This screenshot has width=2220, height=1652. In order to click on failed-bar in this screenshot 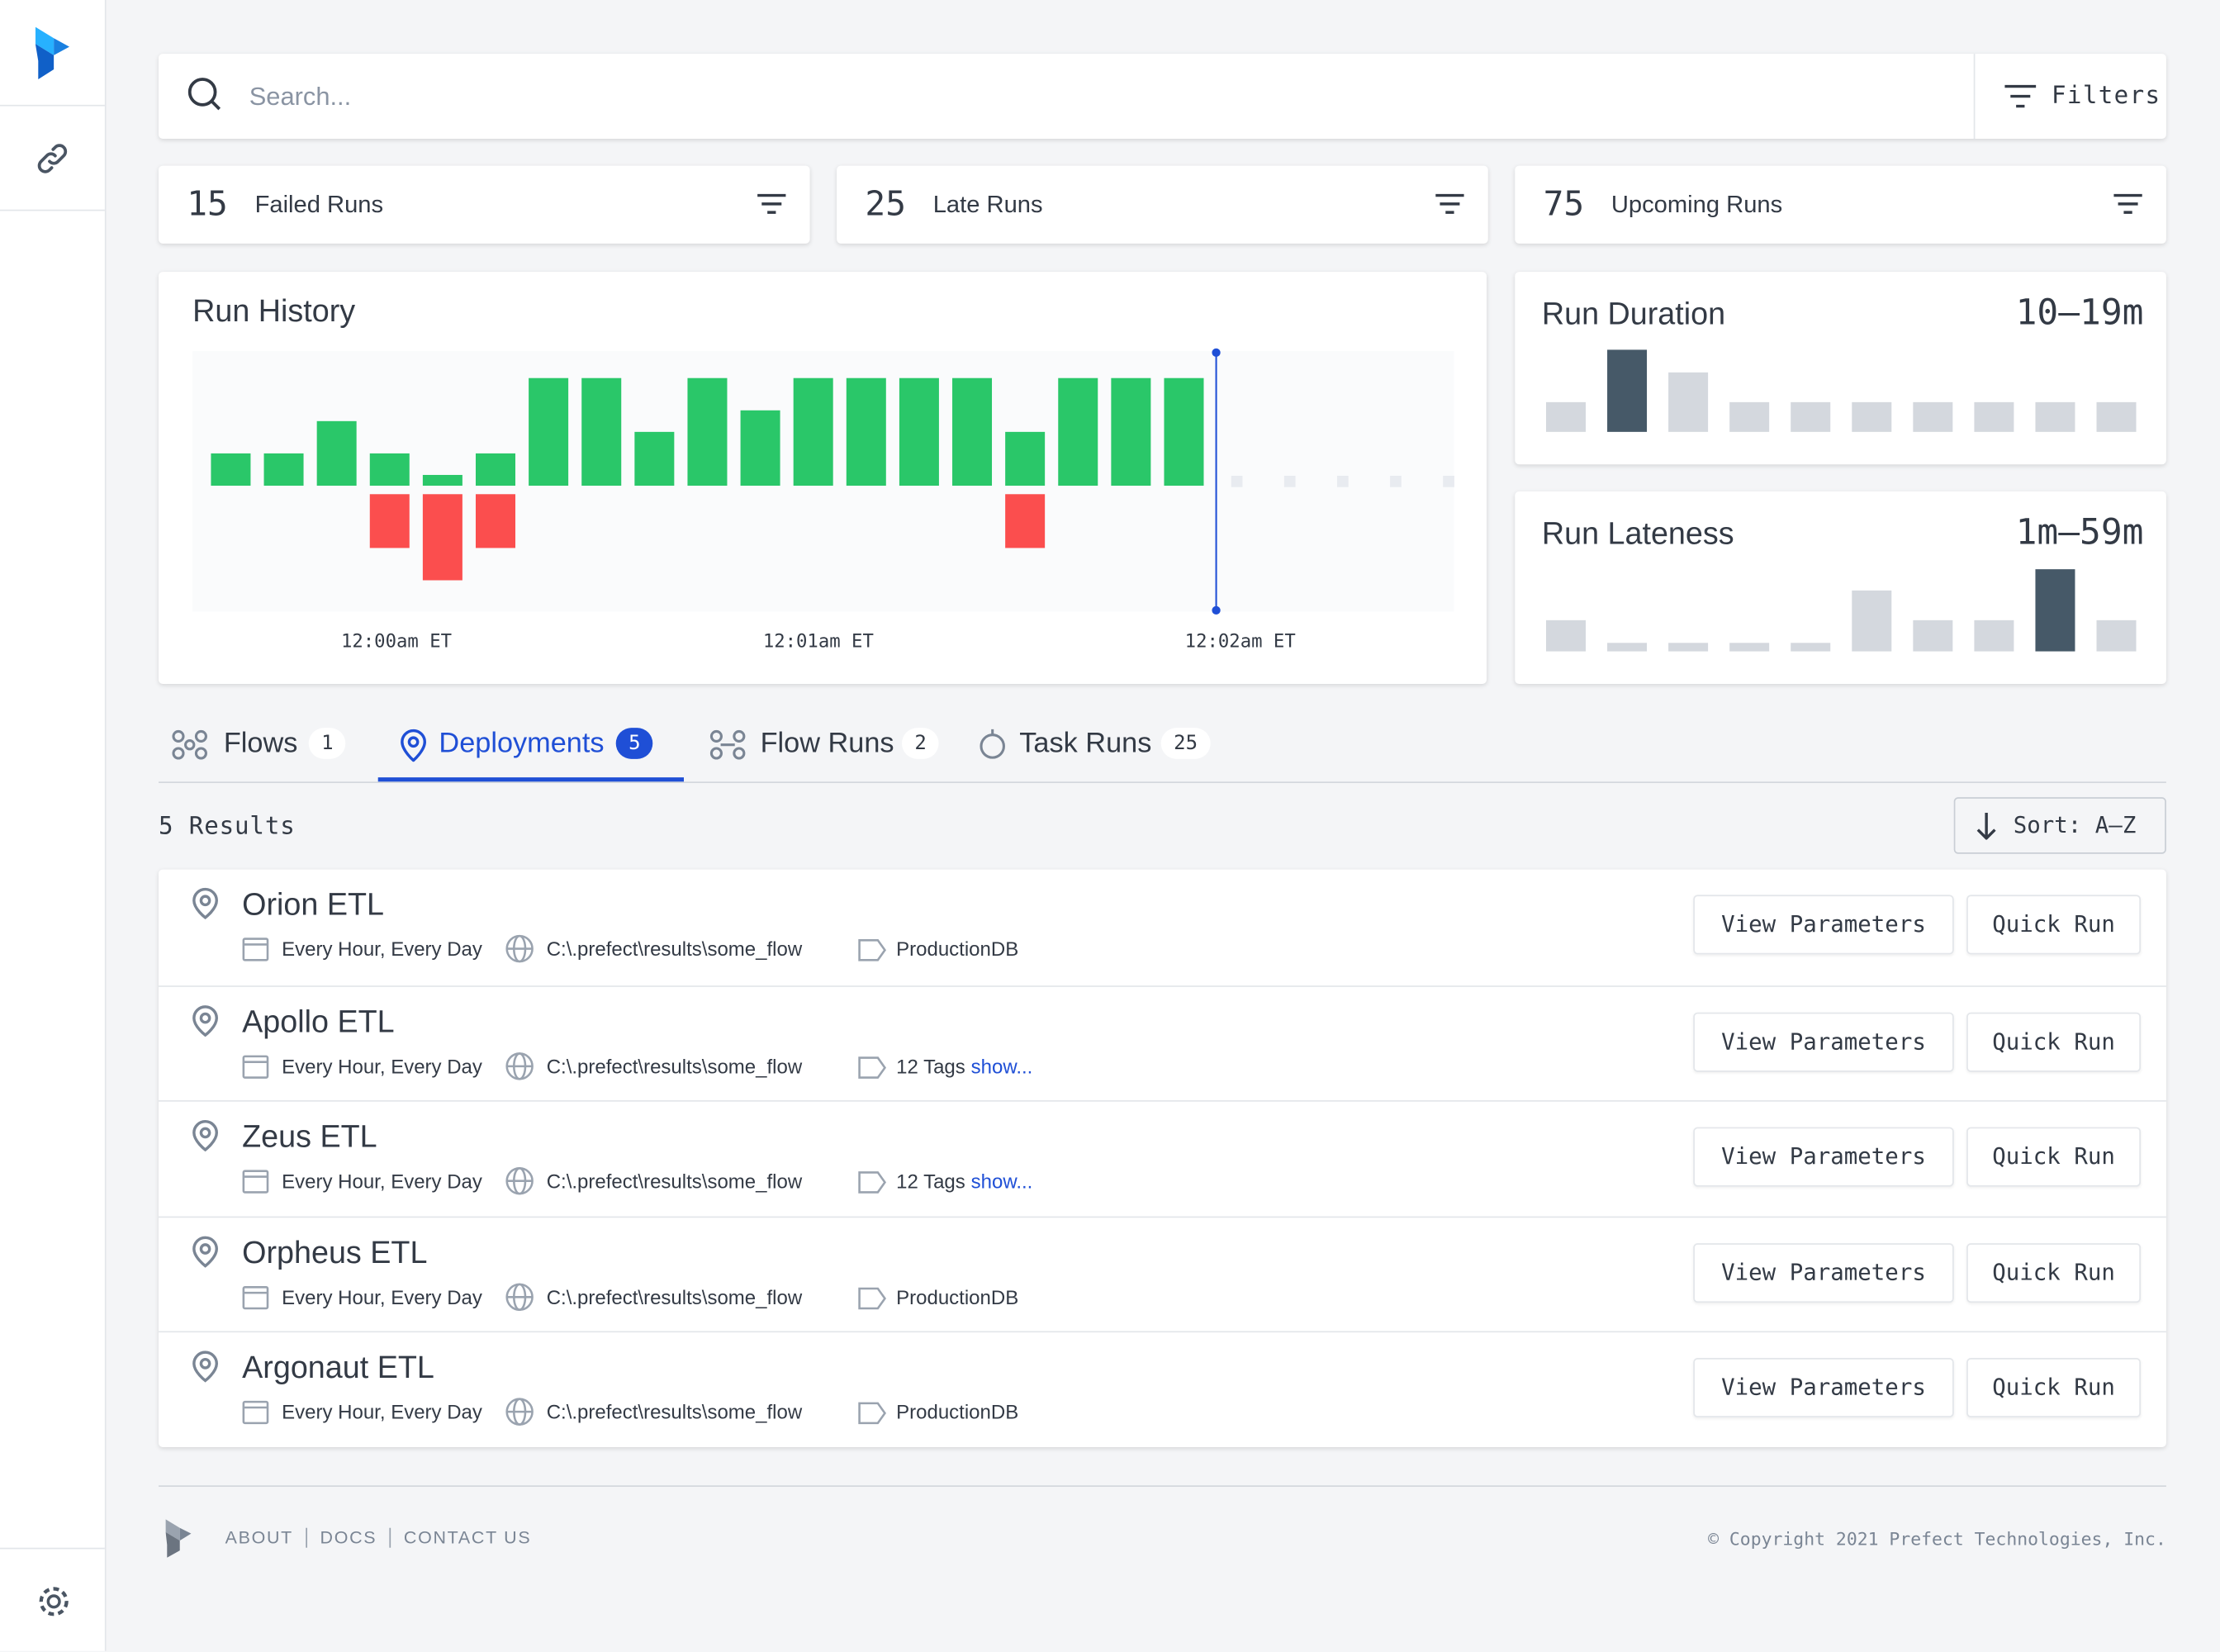, I will do `click(496, 521)`.